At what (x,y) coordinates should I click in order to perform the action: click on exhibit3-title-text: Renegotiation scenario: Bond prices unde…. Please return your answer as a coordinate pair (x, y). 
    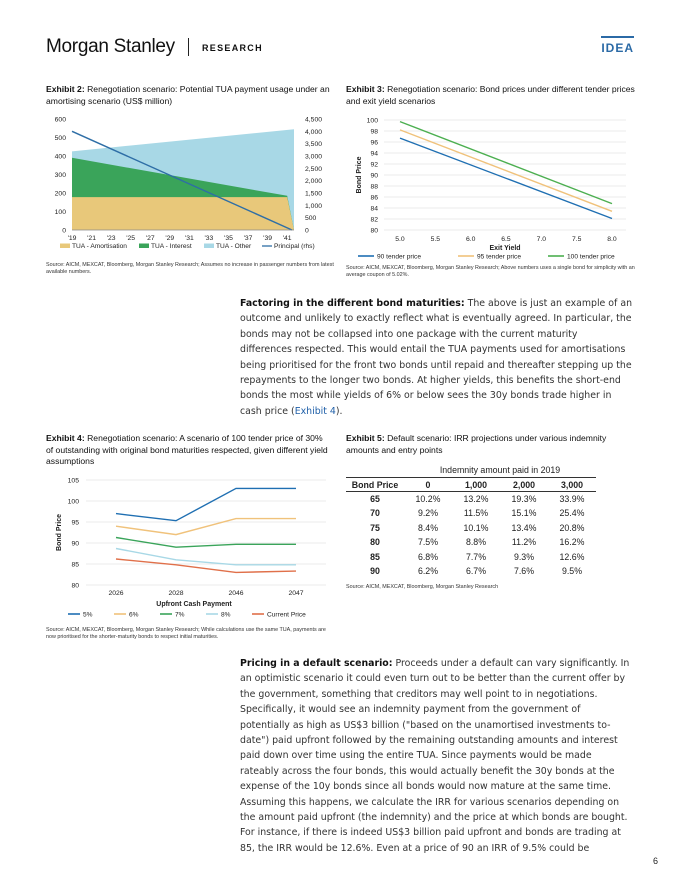
    Looking at the image, I should click on (490, 95).